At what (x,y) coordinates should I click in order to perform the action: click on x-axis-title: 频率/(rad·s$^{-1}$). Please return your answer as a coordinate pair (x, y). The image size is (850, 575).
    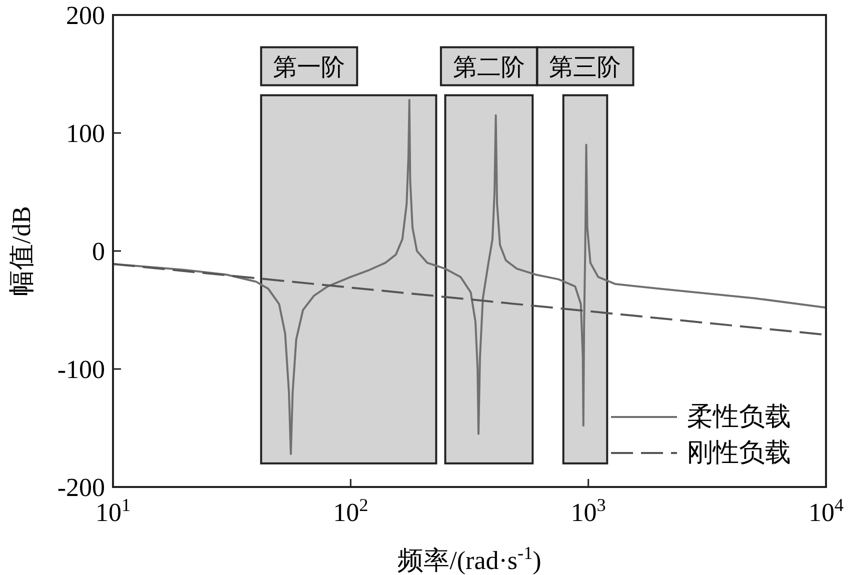
    Looking at the image, I should click on (470, 559).